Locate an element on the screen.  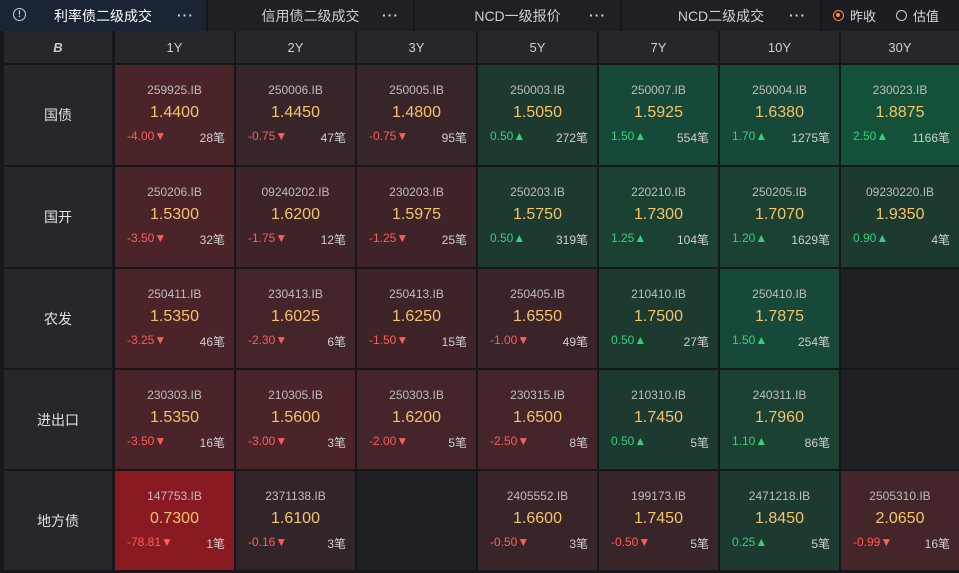
info-icon: ! is located at coordinates (19, 14).